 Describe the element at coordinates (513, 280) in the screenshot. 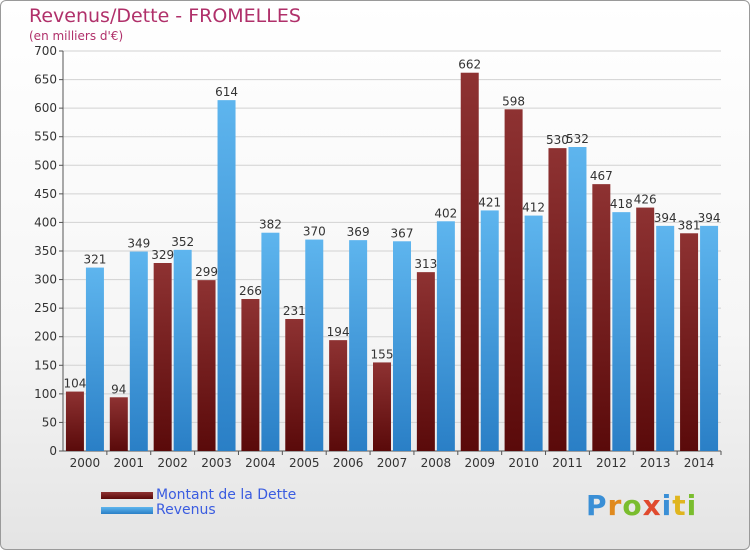

I see `bar-dette-2010` at that location.